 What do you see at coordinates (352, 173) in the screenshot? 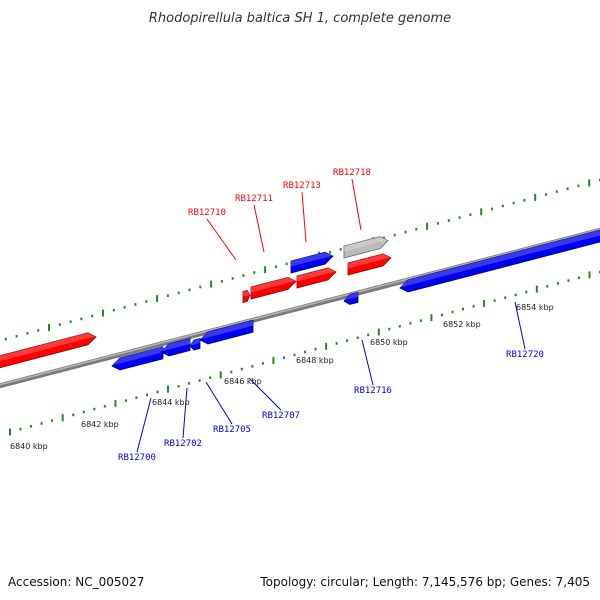
I see `gene-label: RB12718` at bounding box center [352, 173].